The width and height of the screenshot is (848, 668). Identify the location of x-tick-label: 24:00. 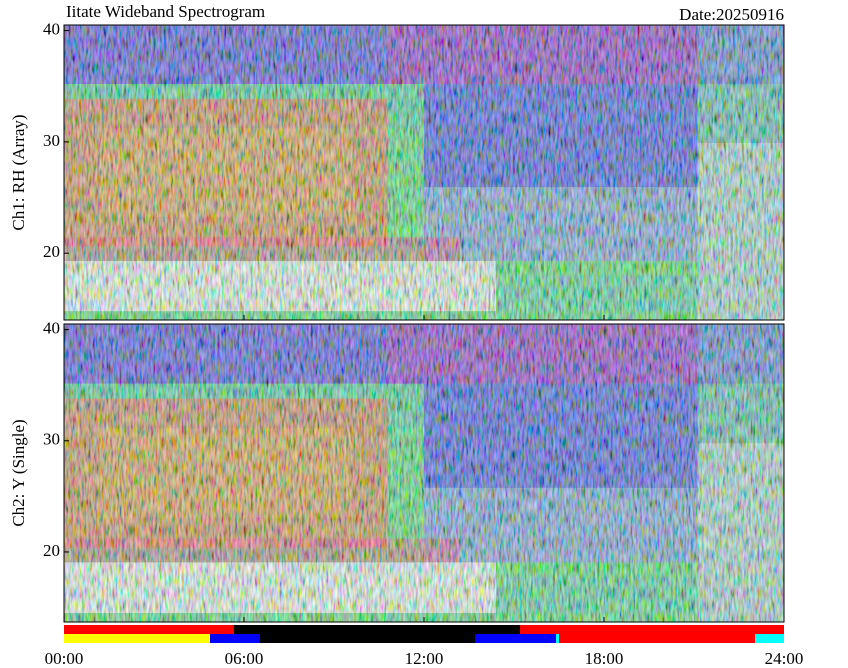
(784, 658).